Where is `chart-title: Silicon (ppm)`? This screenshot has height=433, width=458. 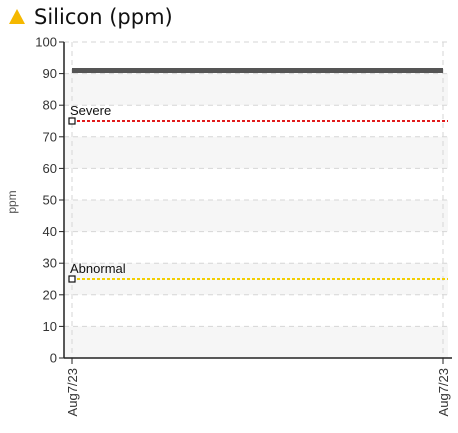 chart-title: Silicon (ppm) is located at coordinates (103, 17).